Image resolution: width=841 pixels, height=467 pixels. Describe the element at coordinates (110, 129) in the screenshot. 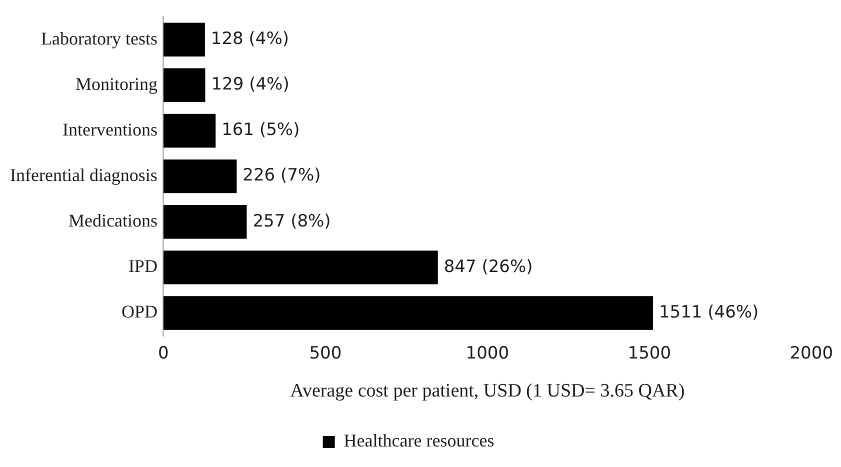

I see `y-tick-label: Interventions` at that location.